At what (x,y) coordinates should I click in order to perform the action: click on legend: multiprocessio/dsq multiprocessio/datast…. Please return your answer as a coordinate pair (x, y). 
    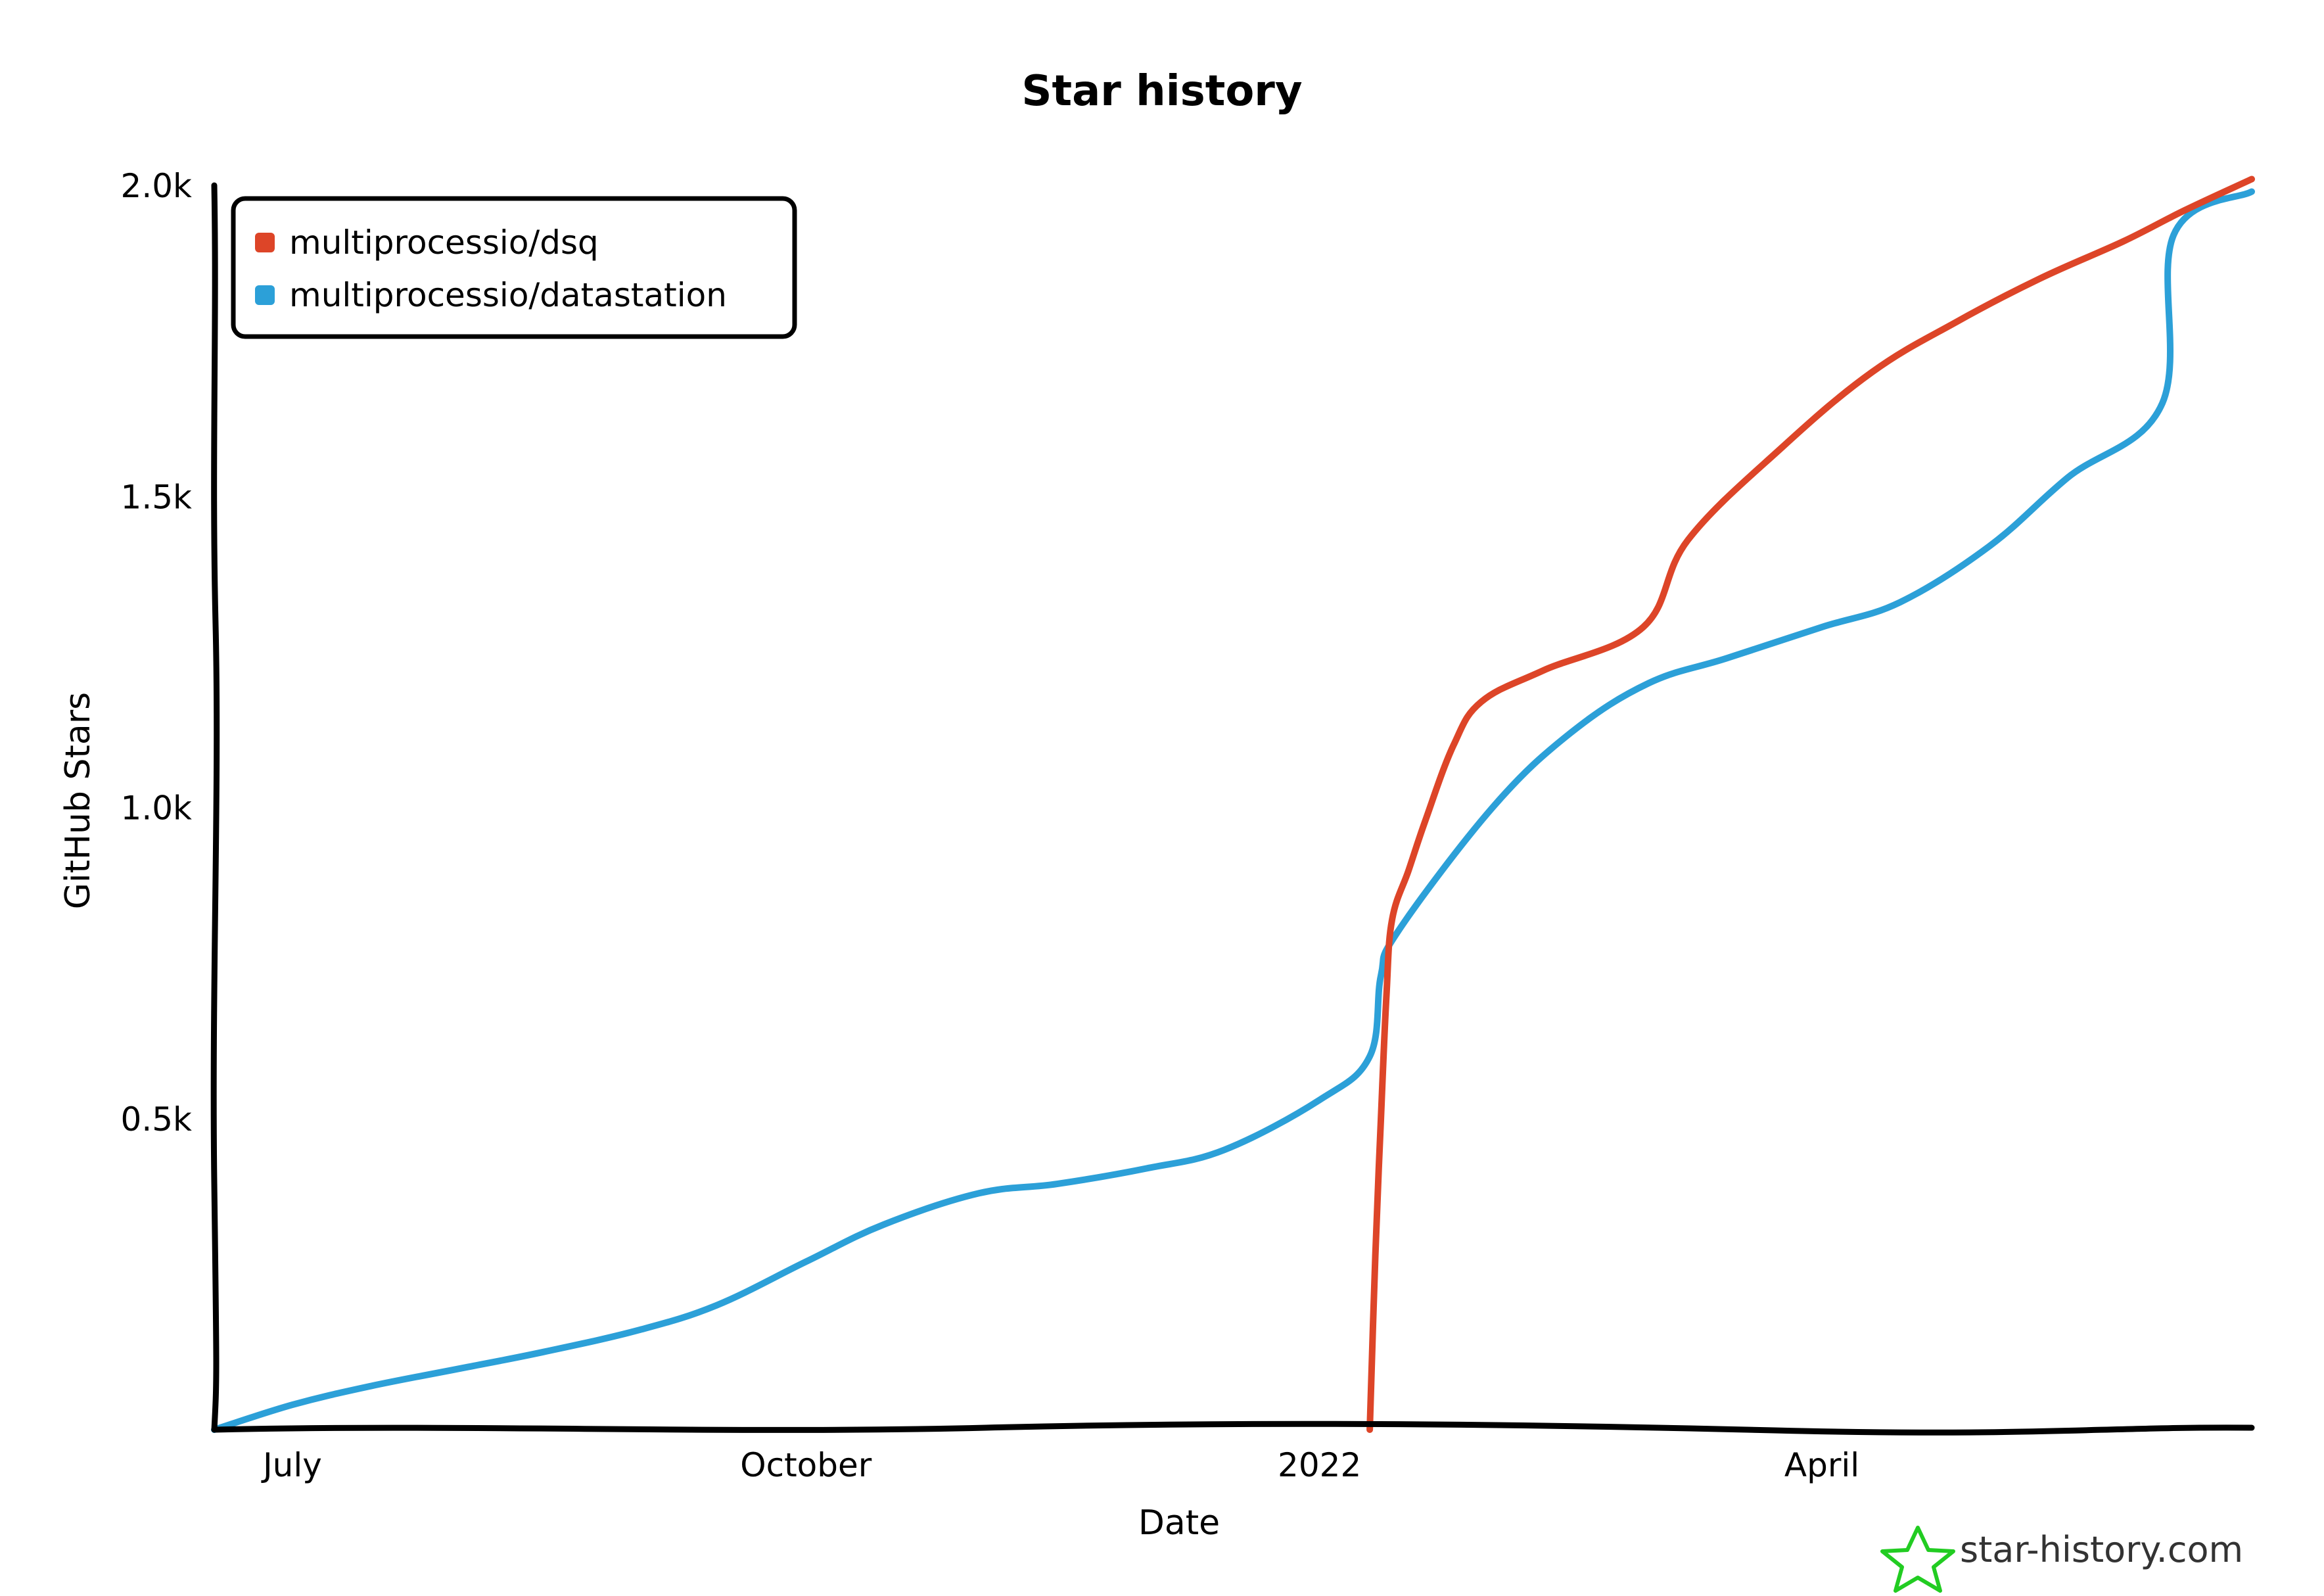
    Looking at the image, I should click on (514, 267).